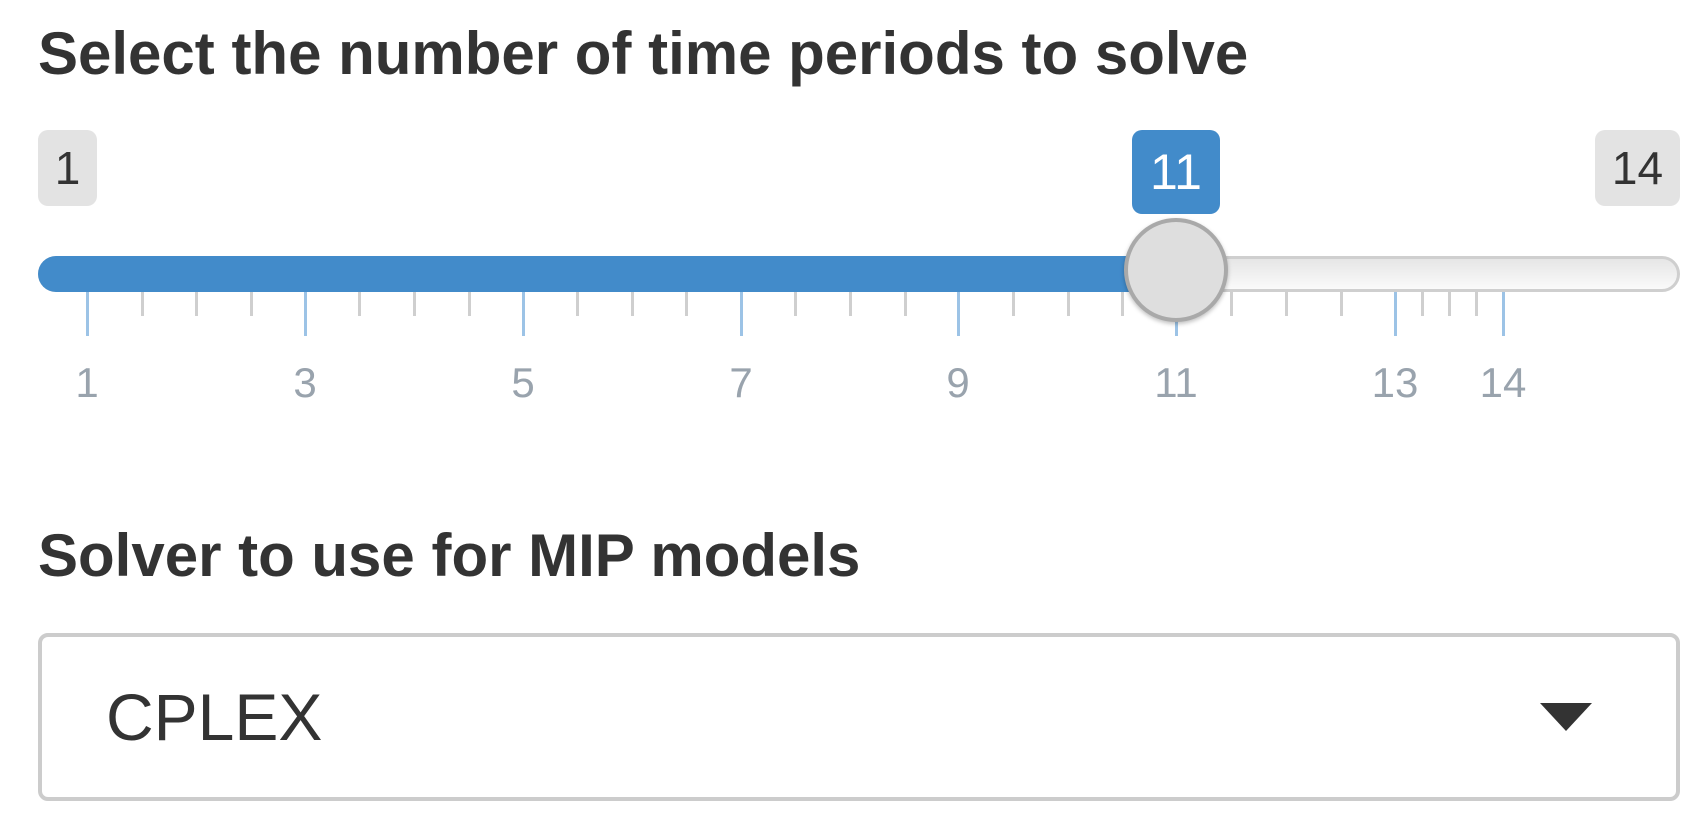 Image resolution: width=1696 pixels, height=836 pixels. Describe the element at coordinates (305, 382) in the screenshot. I see `slider-tick-label: 3` at that location.